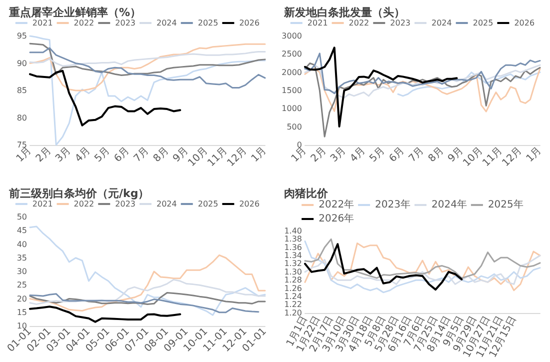 This screenshot has height=362, width=550. What do you see at coordinates (21, 231) in the screenshot?
I see `y-tick-label: 45` at bounding box center [21, 231].